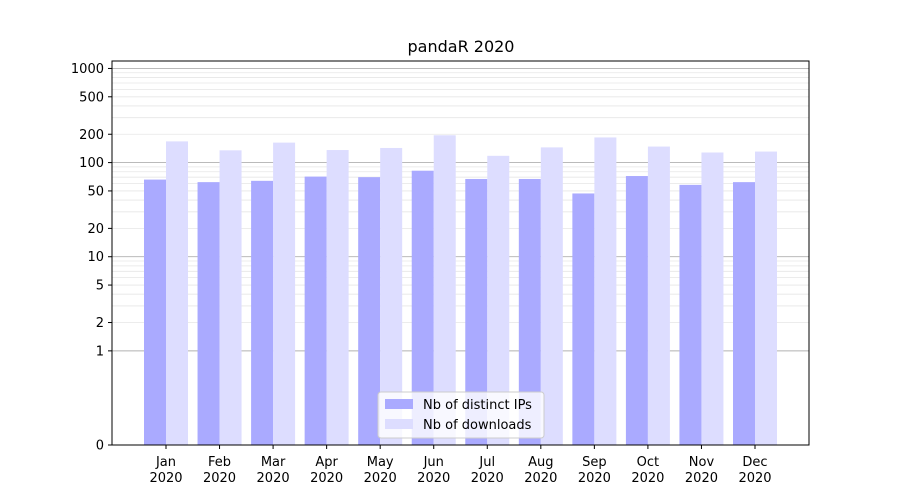 The width and height of the screenshot is (900, 504). Describe the element at coordinates (100, 351) in the screenshot. I see `y-tick-label: 1` at that location.